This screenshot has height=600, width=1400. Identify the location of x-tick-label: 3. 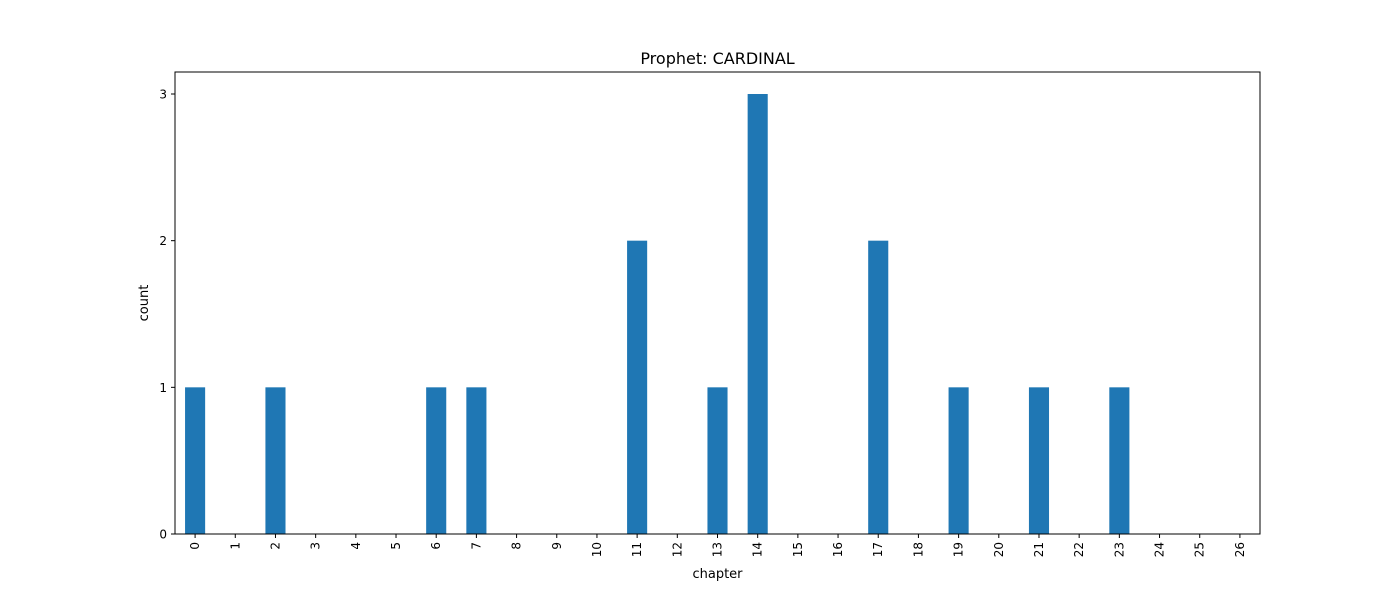
(316, 546).